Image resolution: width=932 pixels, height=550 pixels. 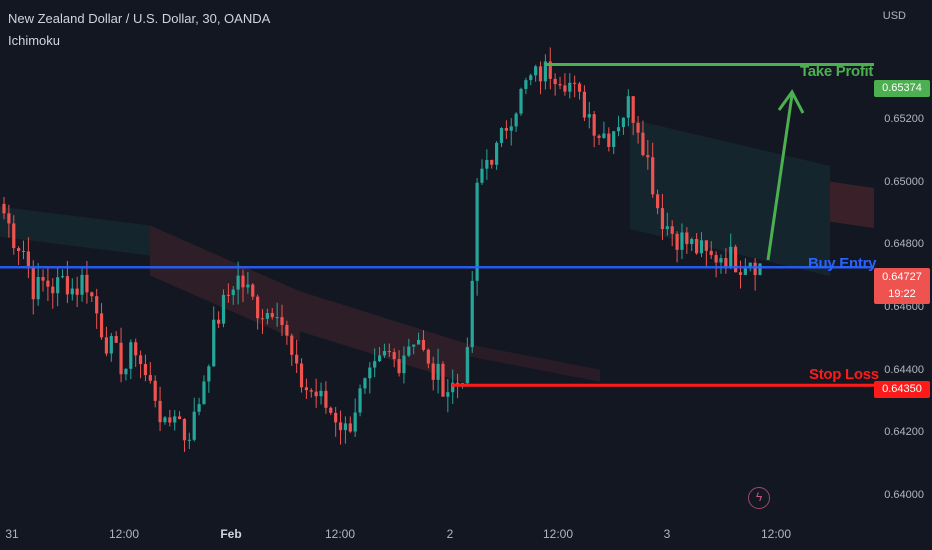 I want to click on take-profit-price-tag: 0.65374, so click(x=902, y=88).